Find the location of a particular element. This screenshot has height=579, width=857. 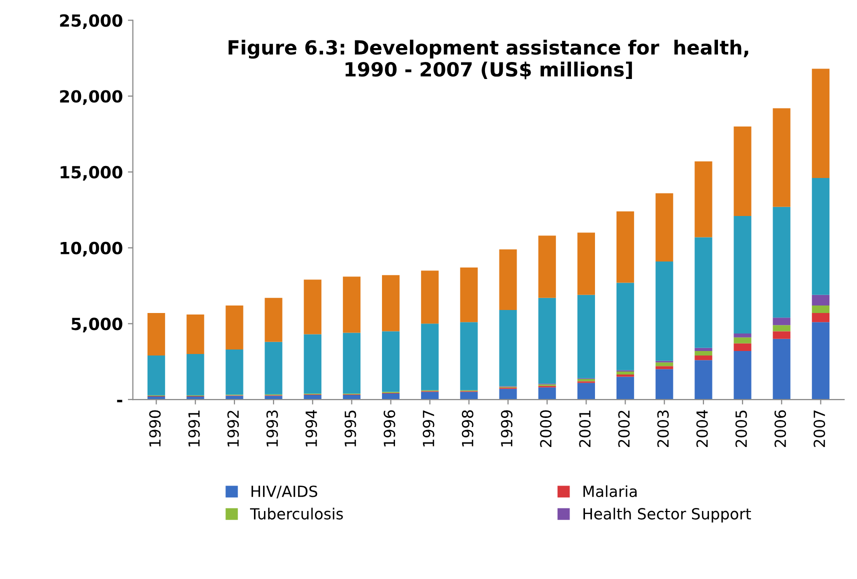

y-tick-label: - is located at coordinates (119, 401).